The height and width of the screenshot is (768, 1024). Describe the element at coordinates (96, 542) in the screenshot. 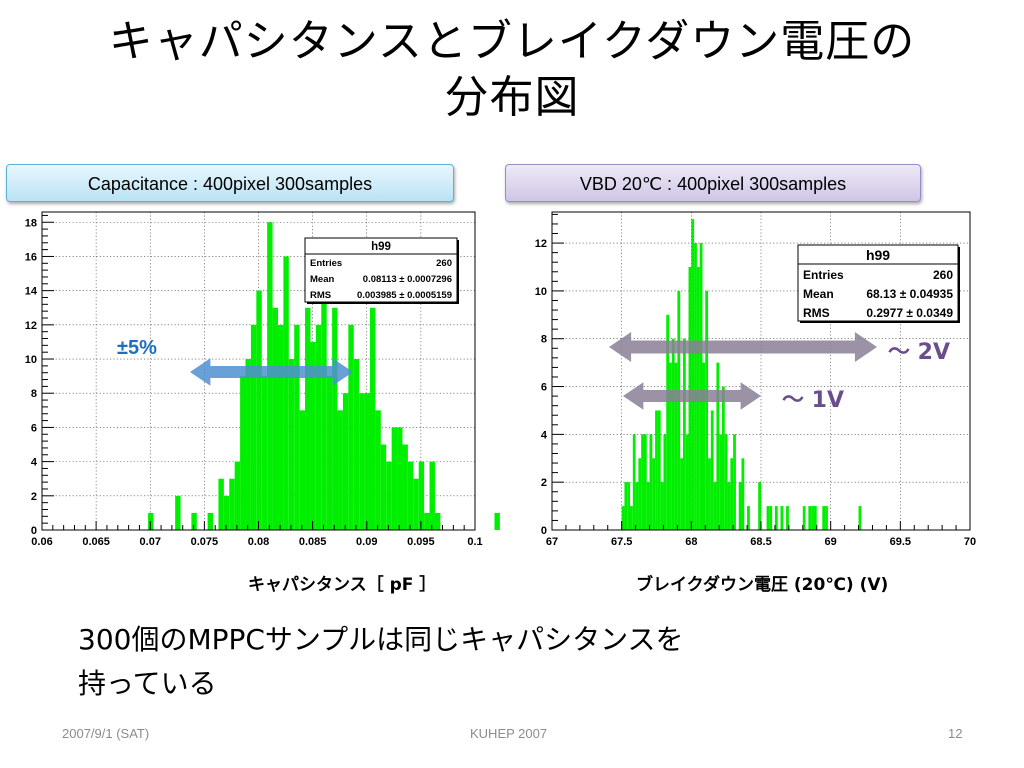

I see `x-tick-label: 0.065` at that location.